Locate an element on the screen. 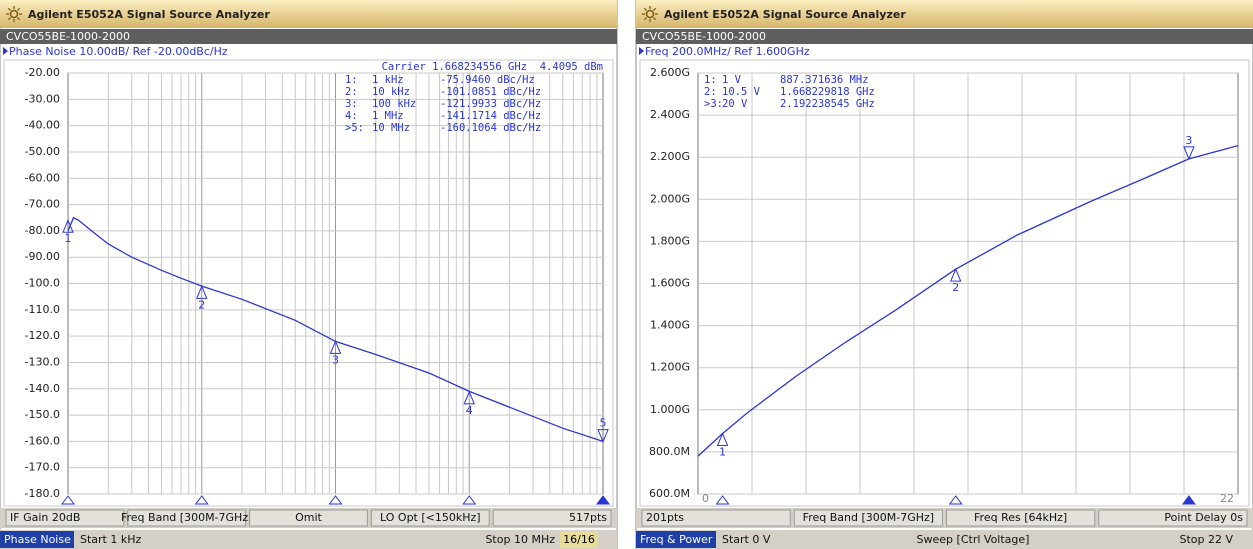 The width and height of the screenshot is (1253, 549). y-tick-label: -150.0 is located at coordinates (42, 414).